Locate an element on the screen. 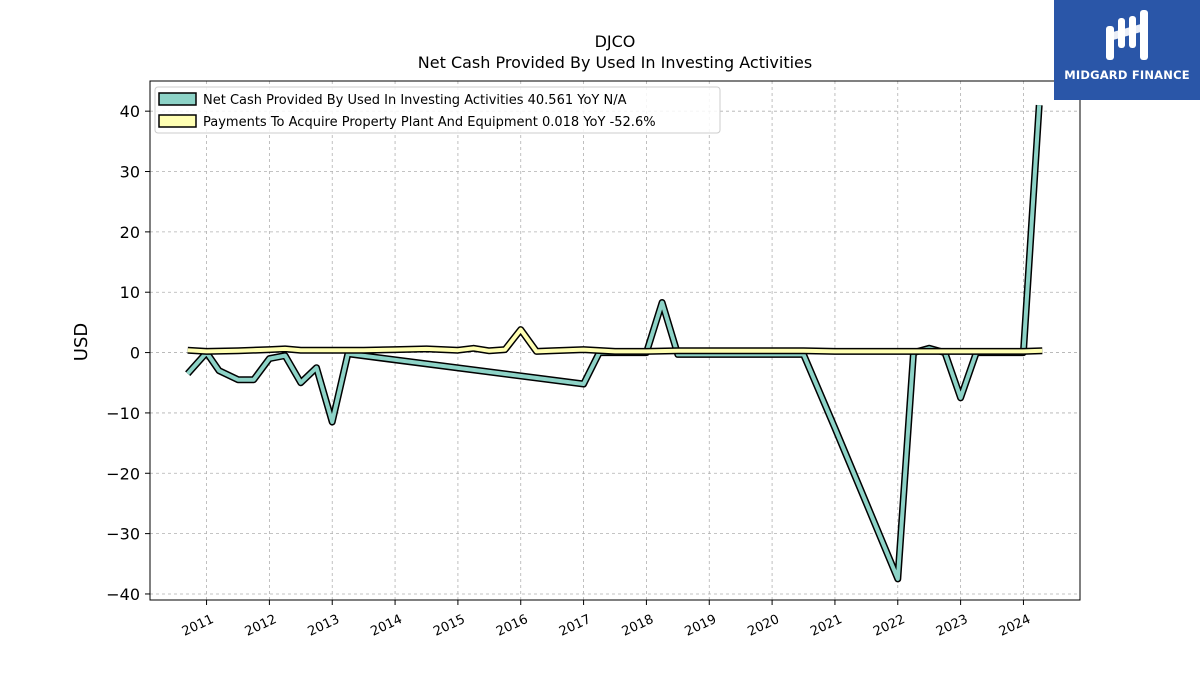  x-tick-label: 2019 is located at coordinates (701, 626).